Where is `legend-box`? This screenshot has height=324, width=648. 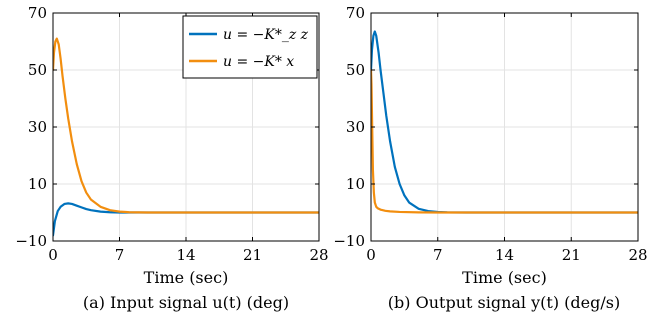 legend-box is located at coordinates (250, 47).